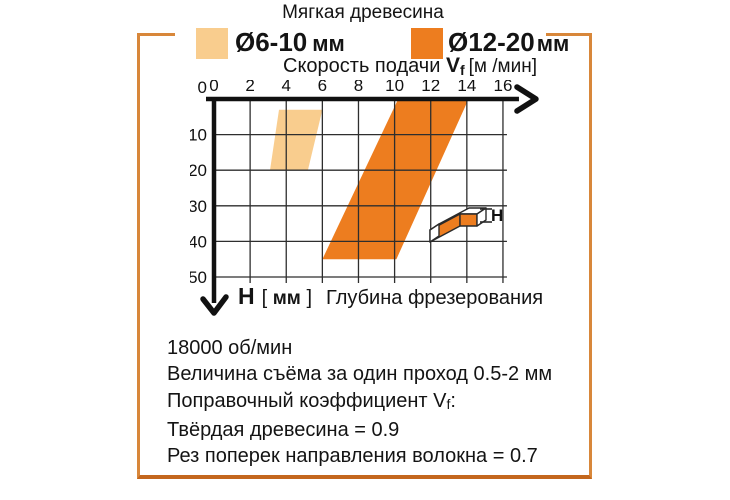 The width and height of the screenshot is (730, 500). I want to click on x-tick-label: 6, so click(322, 87).